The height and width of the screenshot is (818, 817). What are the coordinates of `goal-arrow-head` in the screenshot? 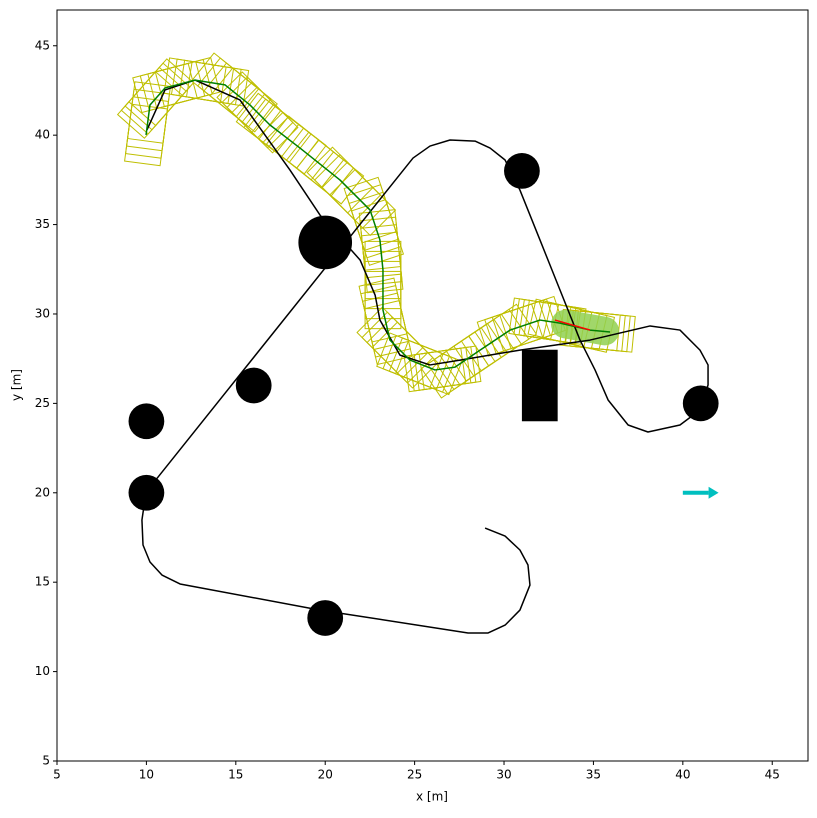 It's located at (713, 492).